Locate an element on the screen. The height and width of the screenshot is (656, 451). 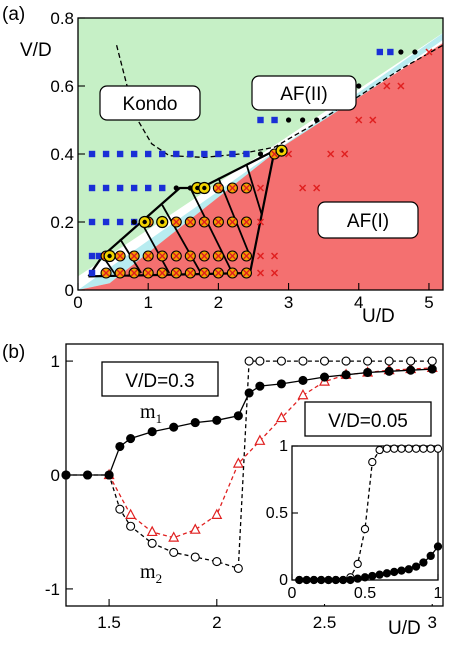
m1-label: m1 is located at coordinates (151, 413).